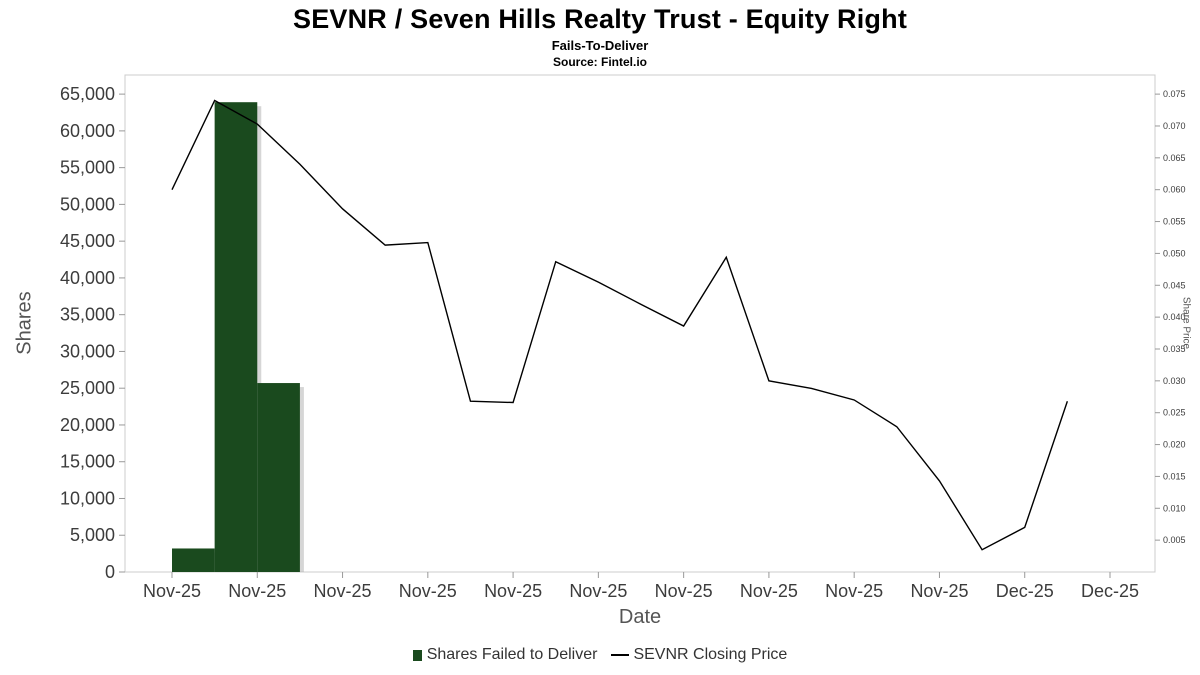 The image size is (1200, 675). I want to click on y-left-tick-label: 35,000, so click(87, 315).